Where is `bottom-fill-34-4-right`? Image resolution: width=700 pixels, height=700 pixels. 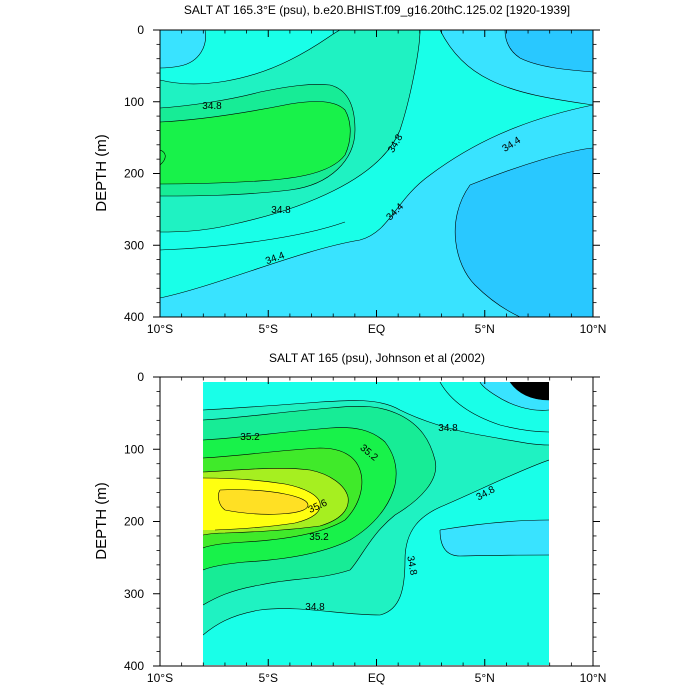 bottom-fill-34-4-right is located at coordinates (494, 538).